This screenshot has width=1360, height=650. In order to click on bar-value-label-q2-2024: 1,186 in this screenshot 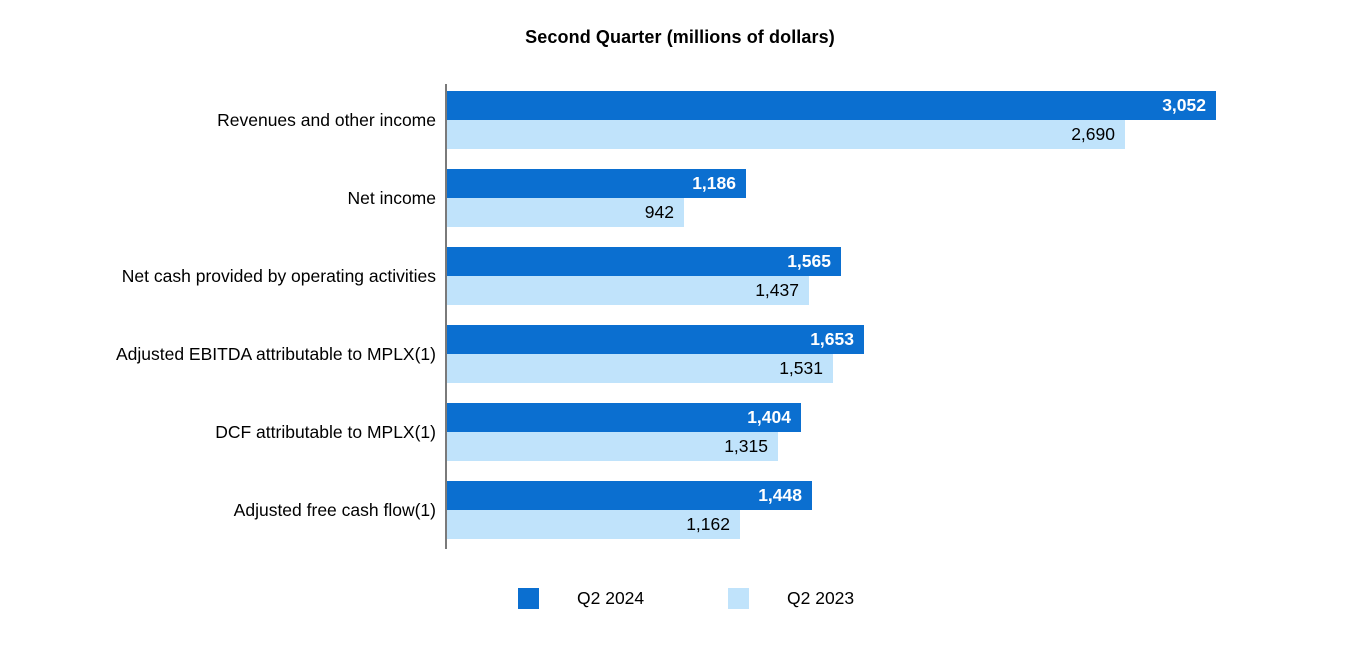, I will do `click(714, 183)`.